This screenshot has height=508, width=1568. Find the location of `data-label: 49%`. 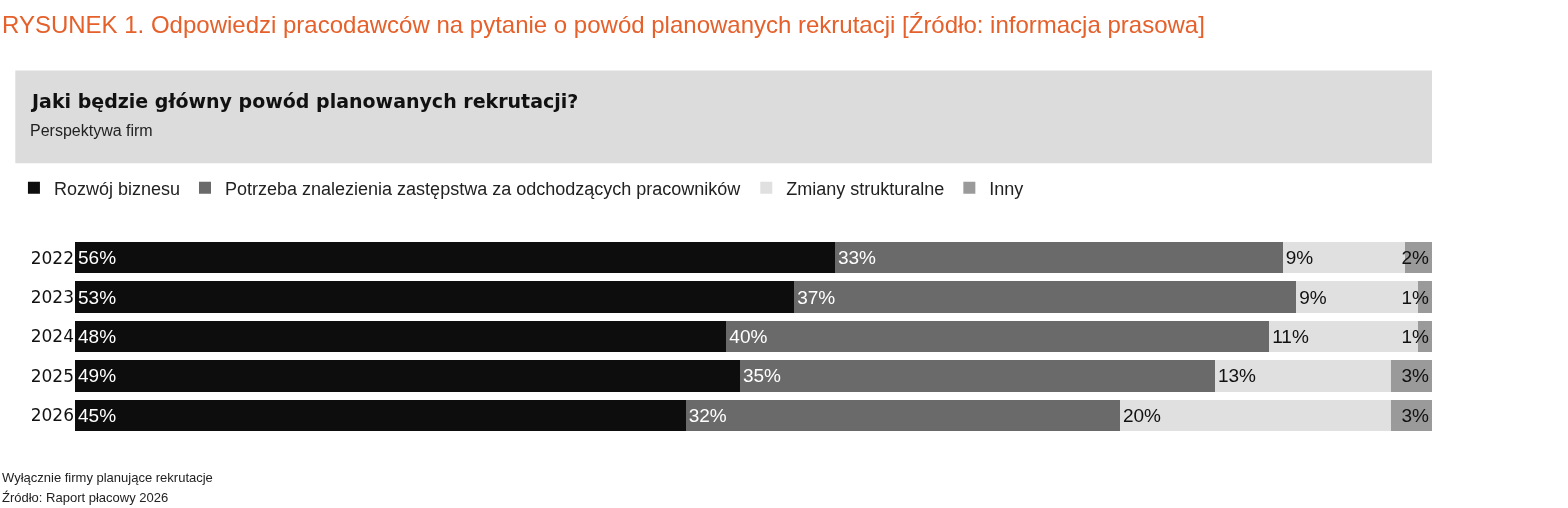

data-label: 49% is located at coordinates (97, 376).